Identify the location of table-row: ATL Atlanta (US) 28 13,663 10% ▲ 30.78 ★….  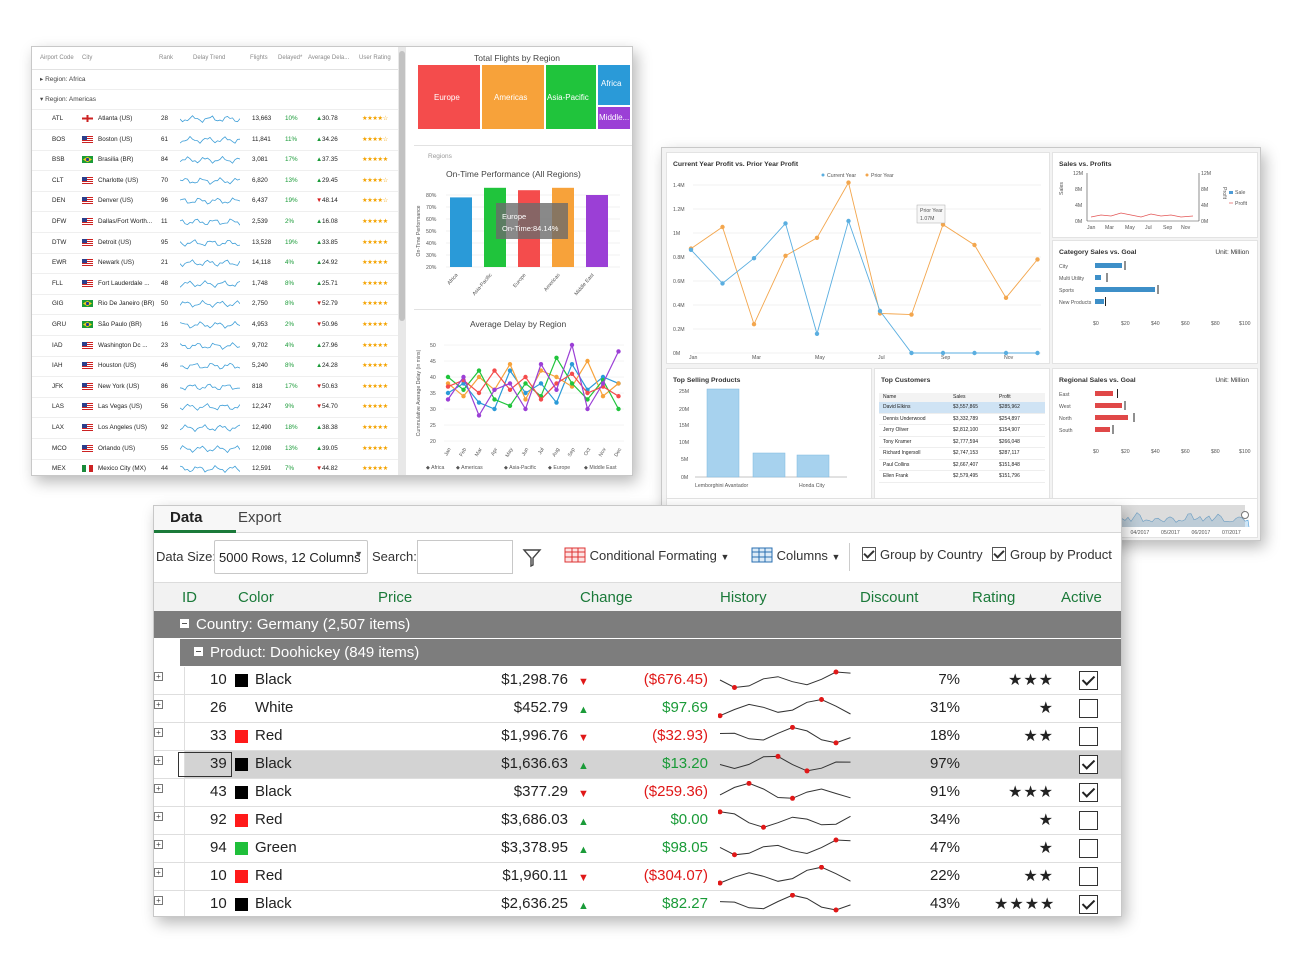
(216, 119).